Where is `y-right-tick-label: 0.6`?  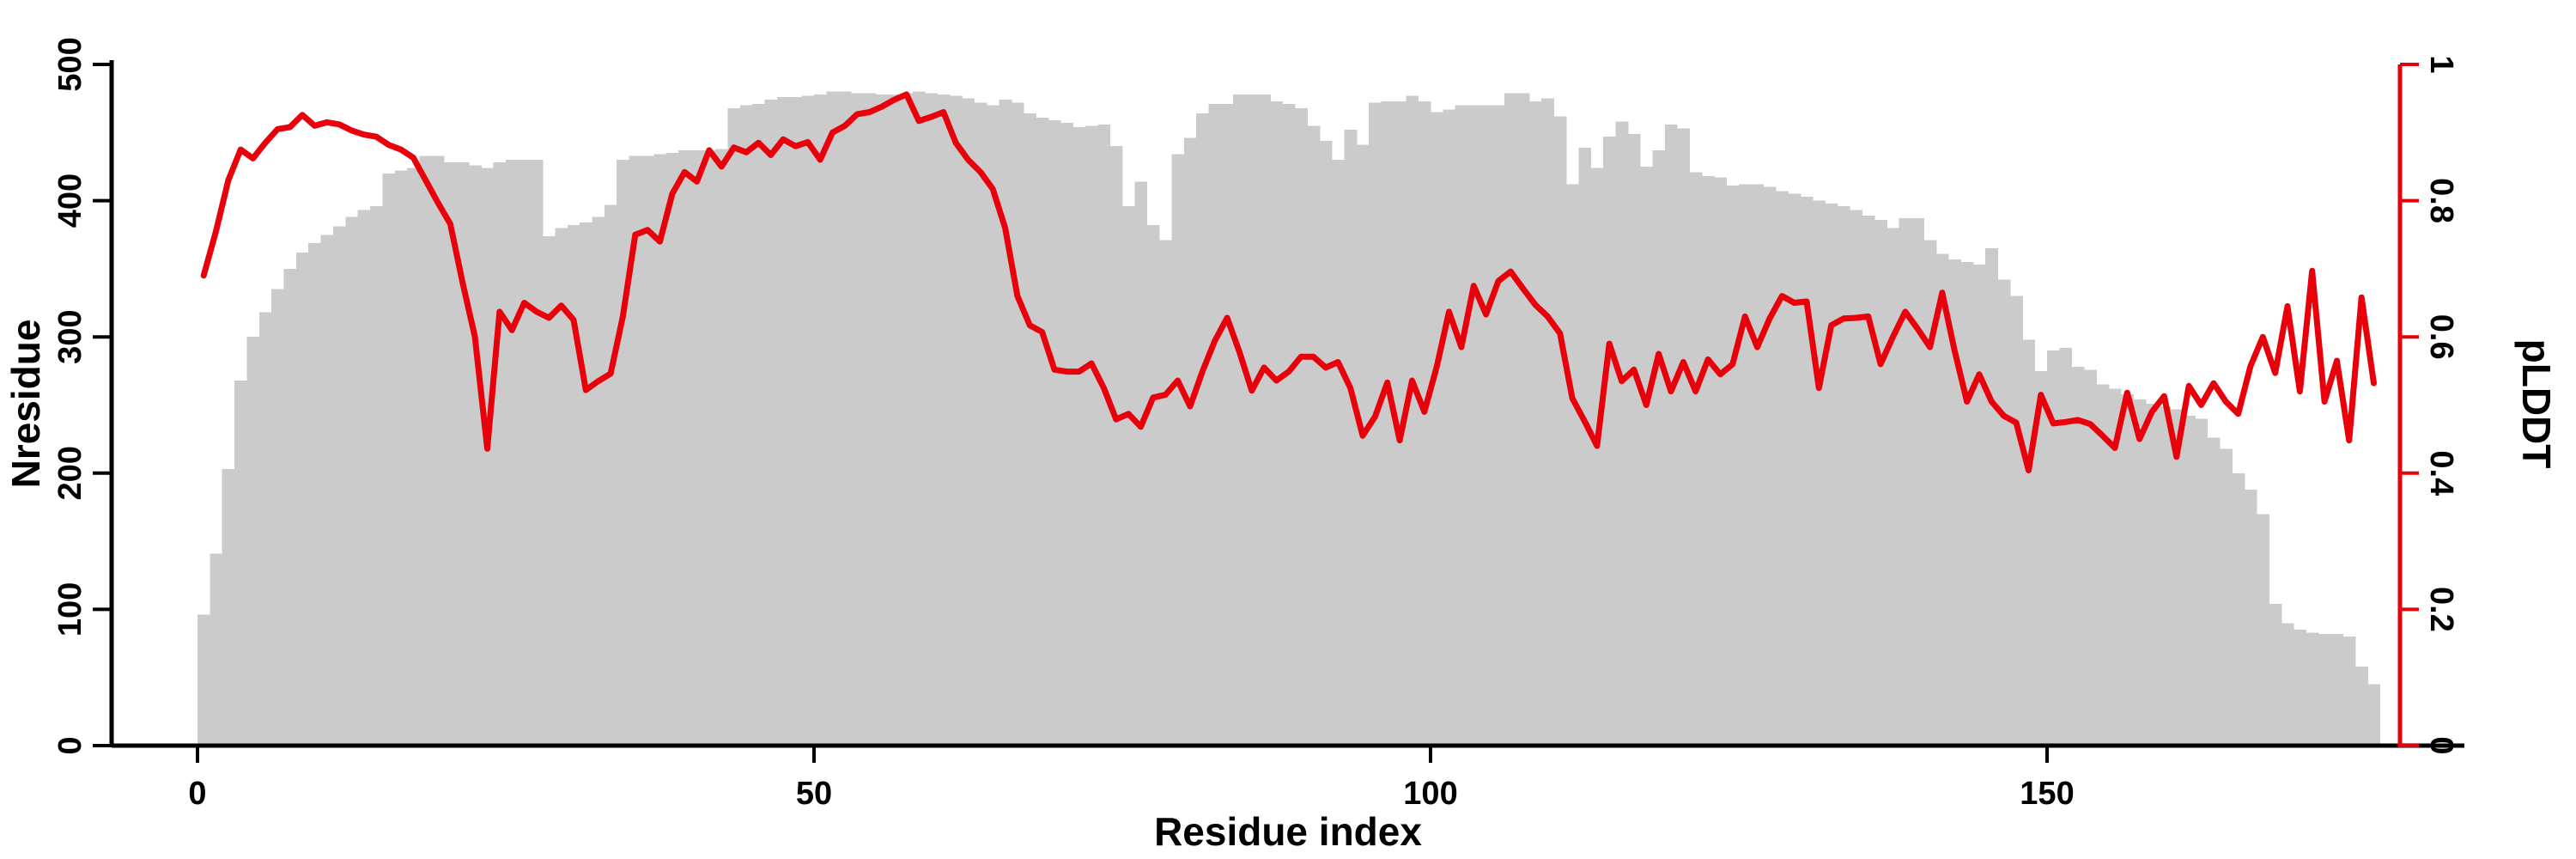 y-right-tick-label: 0.6 is located at coordinates (2441, 337).